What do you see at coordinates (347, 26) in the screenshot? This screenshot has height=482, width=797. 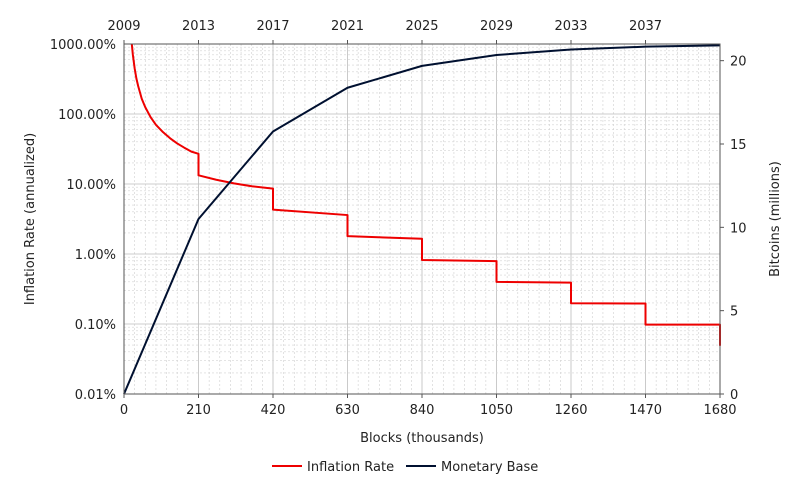 I see `top-tick-label: 2021` at bounding box center [347, 26].